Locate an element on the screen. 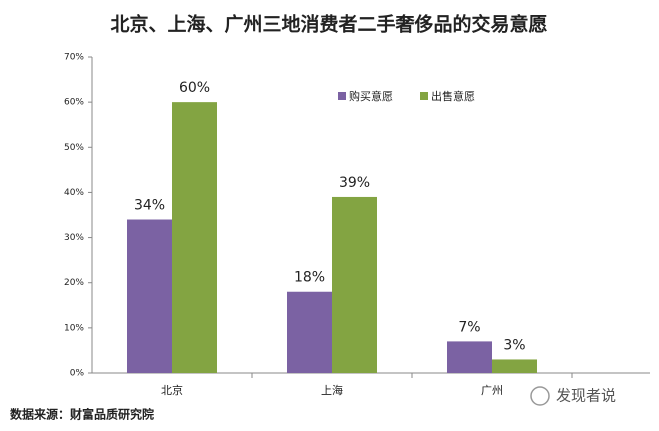 The image size is (659, 431). y-tick-label: 40% is located at coordinates (74, 193).